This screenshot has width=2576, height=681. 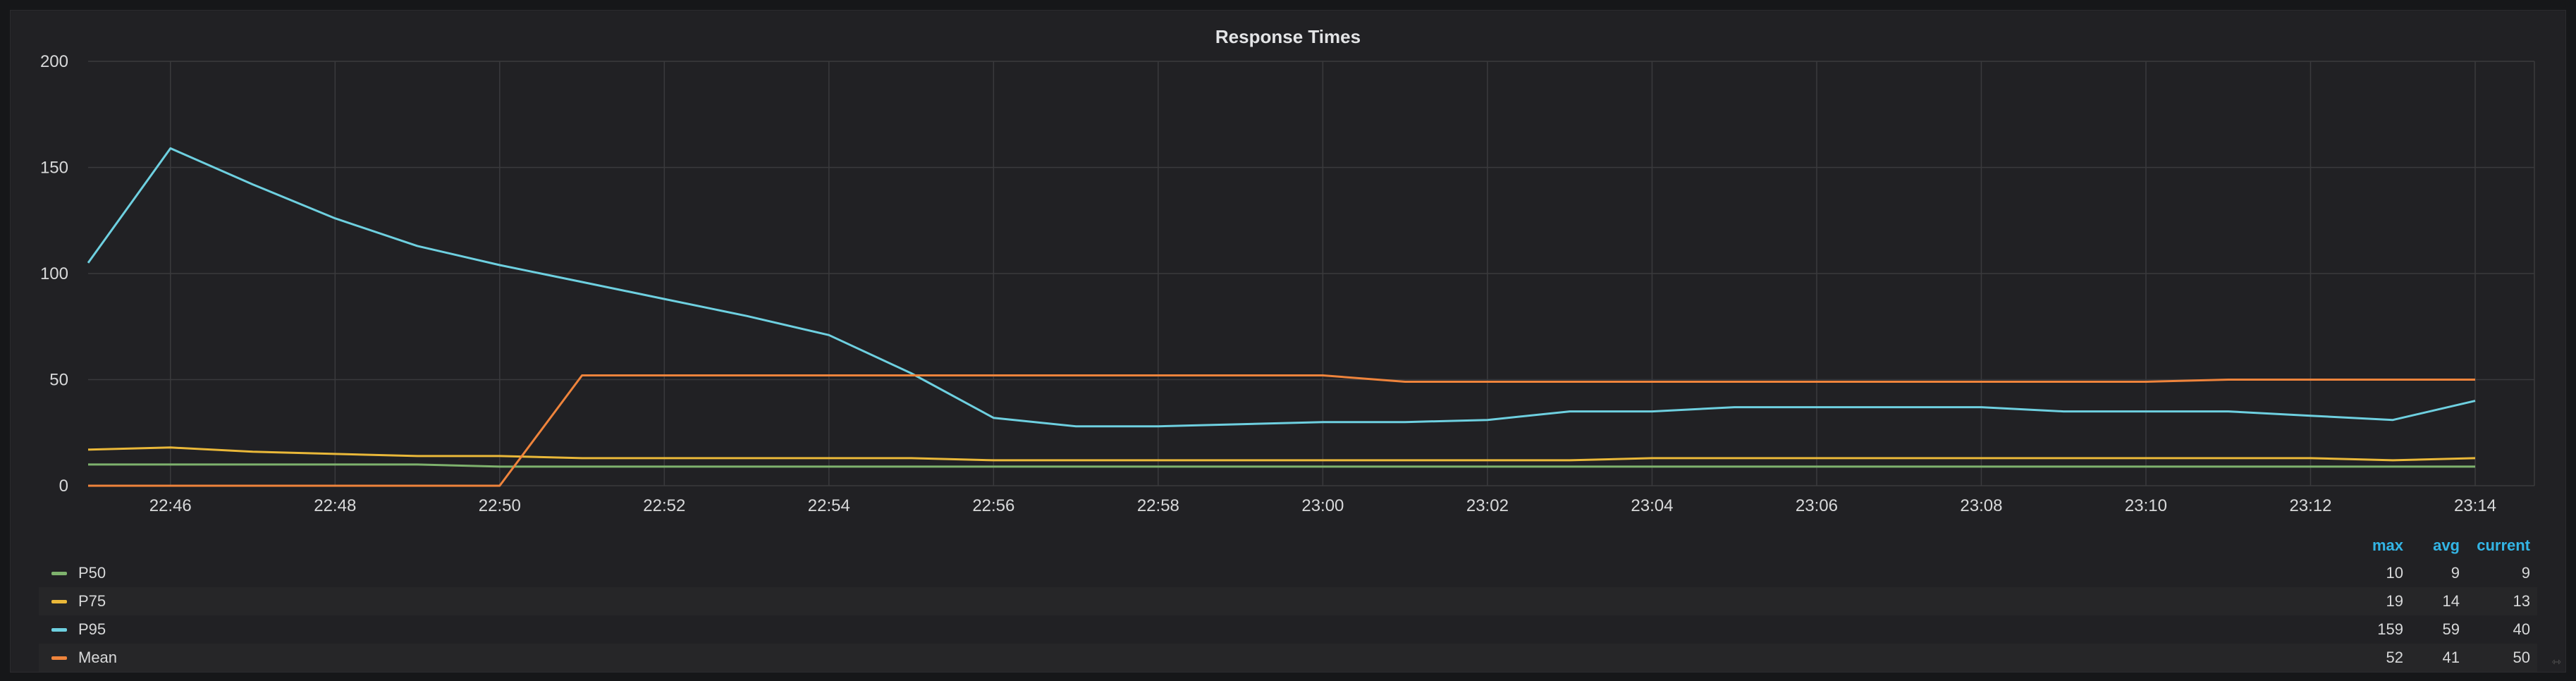 What do you see at coordinates (2451, 657) in the screenshot?
I see `legend-avg-value: 41` at bounding box center [2451, 657].